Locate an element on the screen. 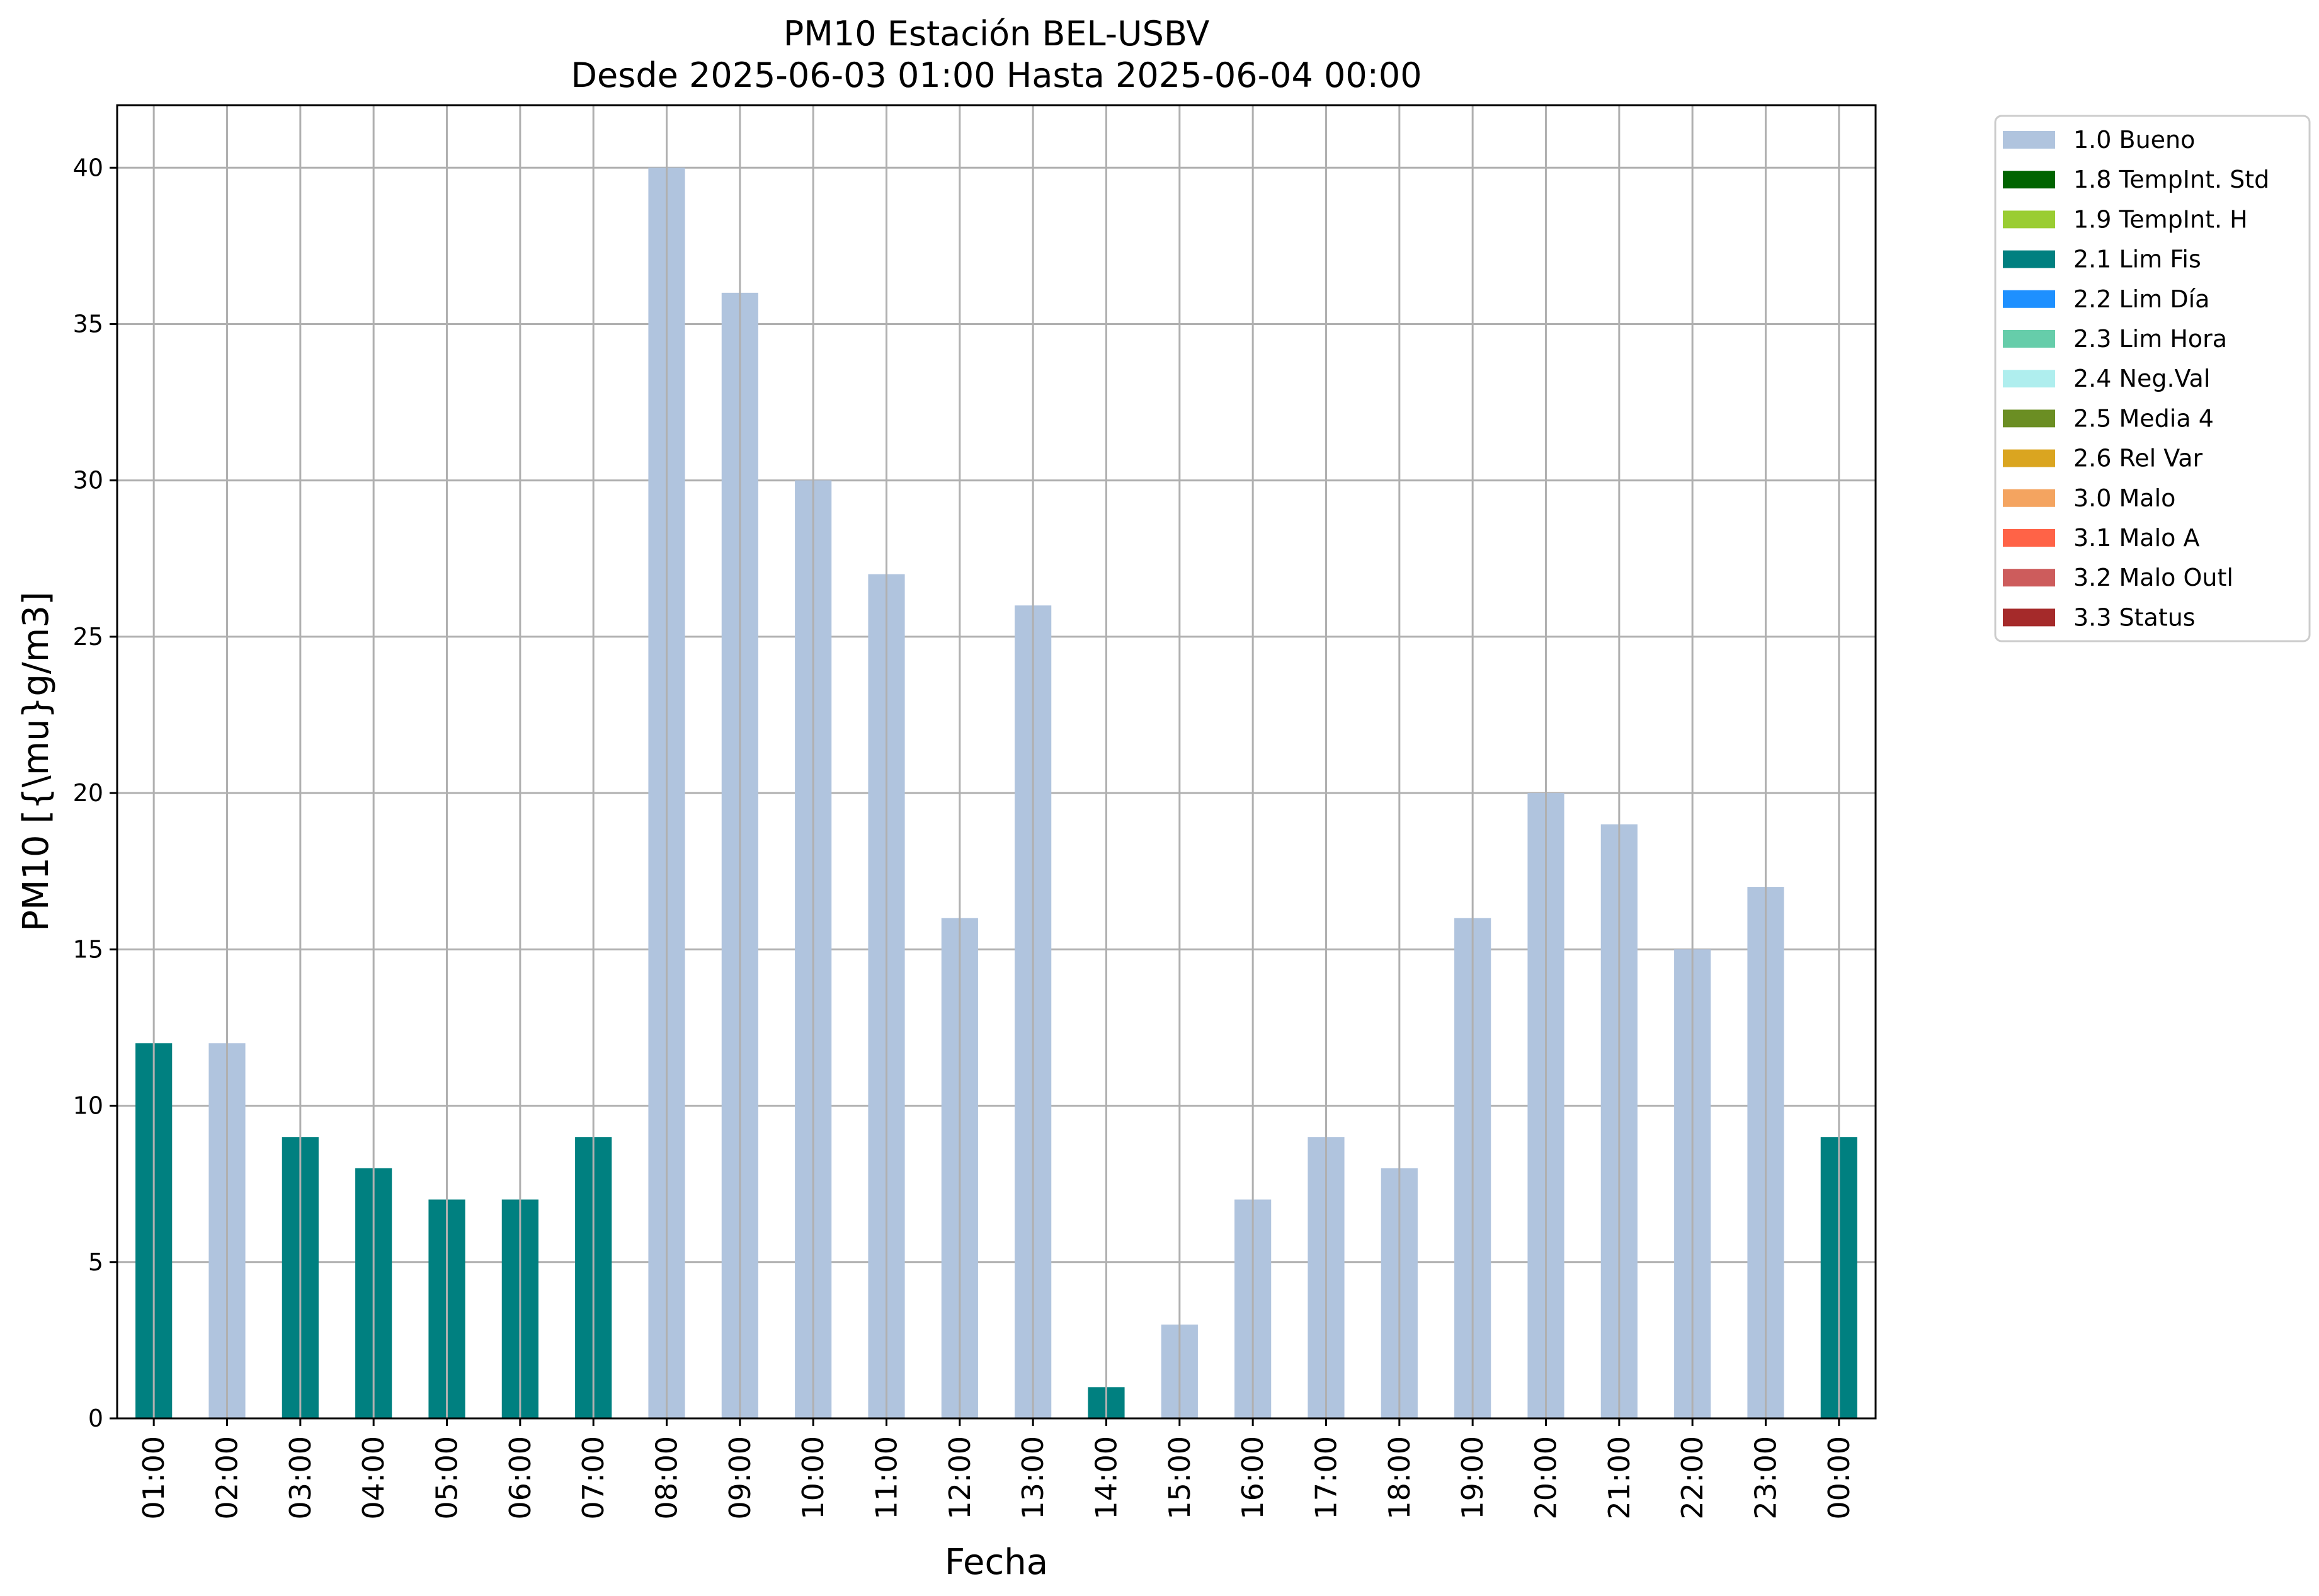 The height and width of the screenshot is (1596, 2319). legend-label: 2.3 Lim Hora is located at coordinates (2150, 339).